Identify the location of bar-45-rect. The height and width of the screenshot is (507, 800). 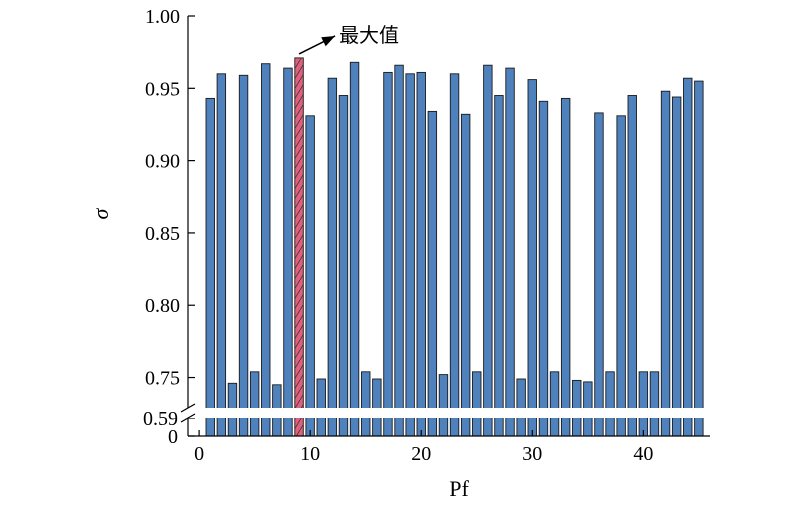
(699, 258).